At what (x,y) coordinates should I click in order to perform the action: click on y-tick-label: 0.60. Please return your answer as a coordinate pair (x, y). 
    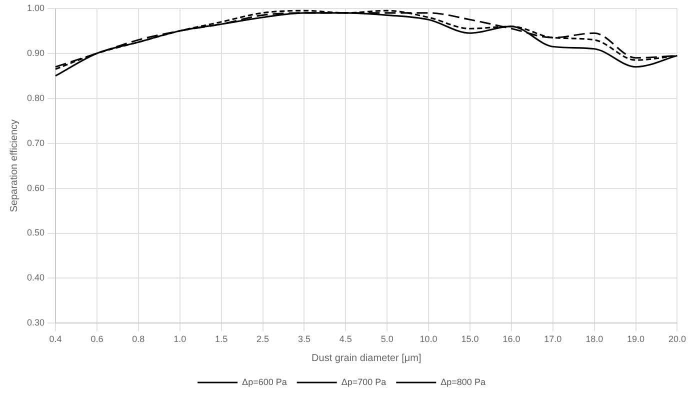
    Looking at the image, I should click on (35, 187).